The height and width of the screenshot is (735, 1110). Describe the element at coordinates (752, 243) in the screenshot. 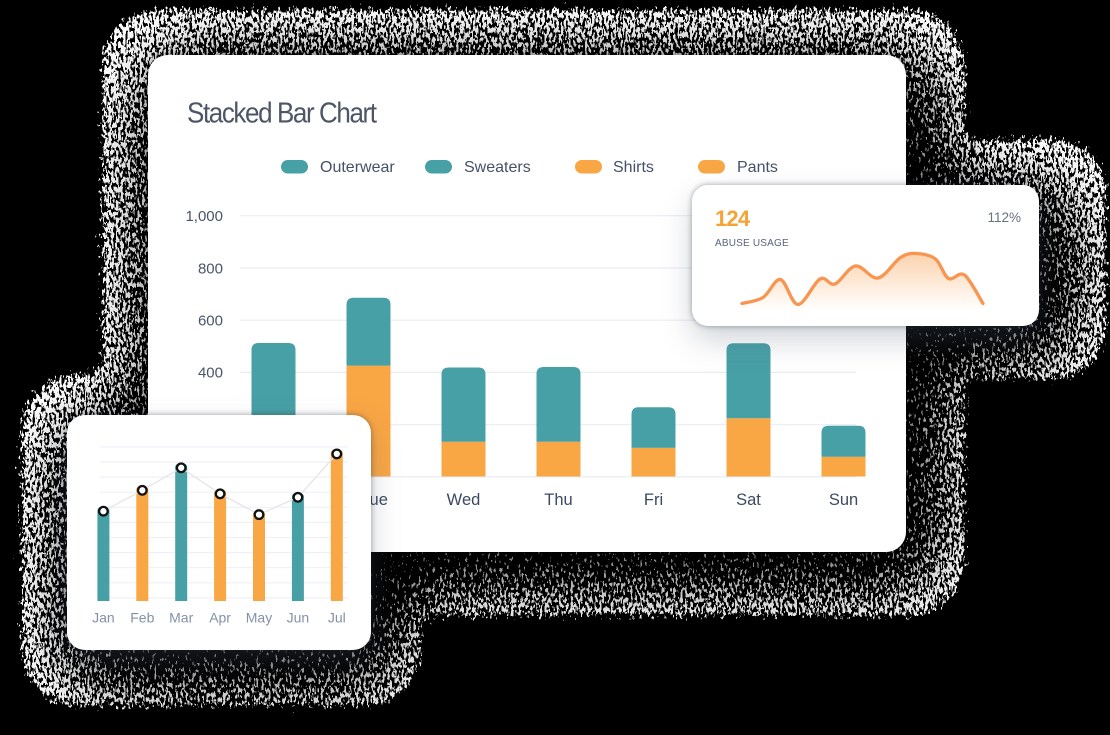

I see `svg-text: ABUSE USAGE` at that location.